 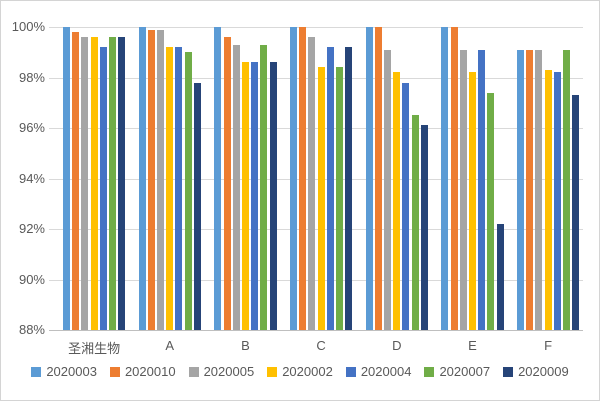 I want to click on category-label: B, so click(x=245, y=345).